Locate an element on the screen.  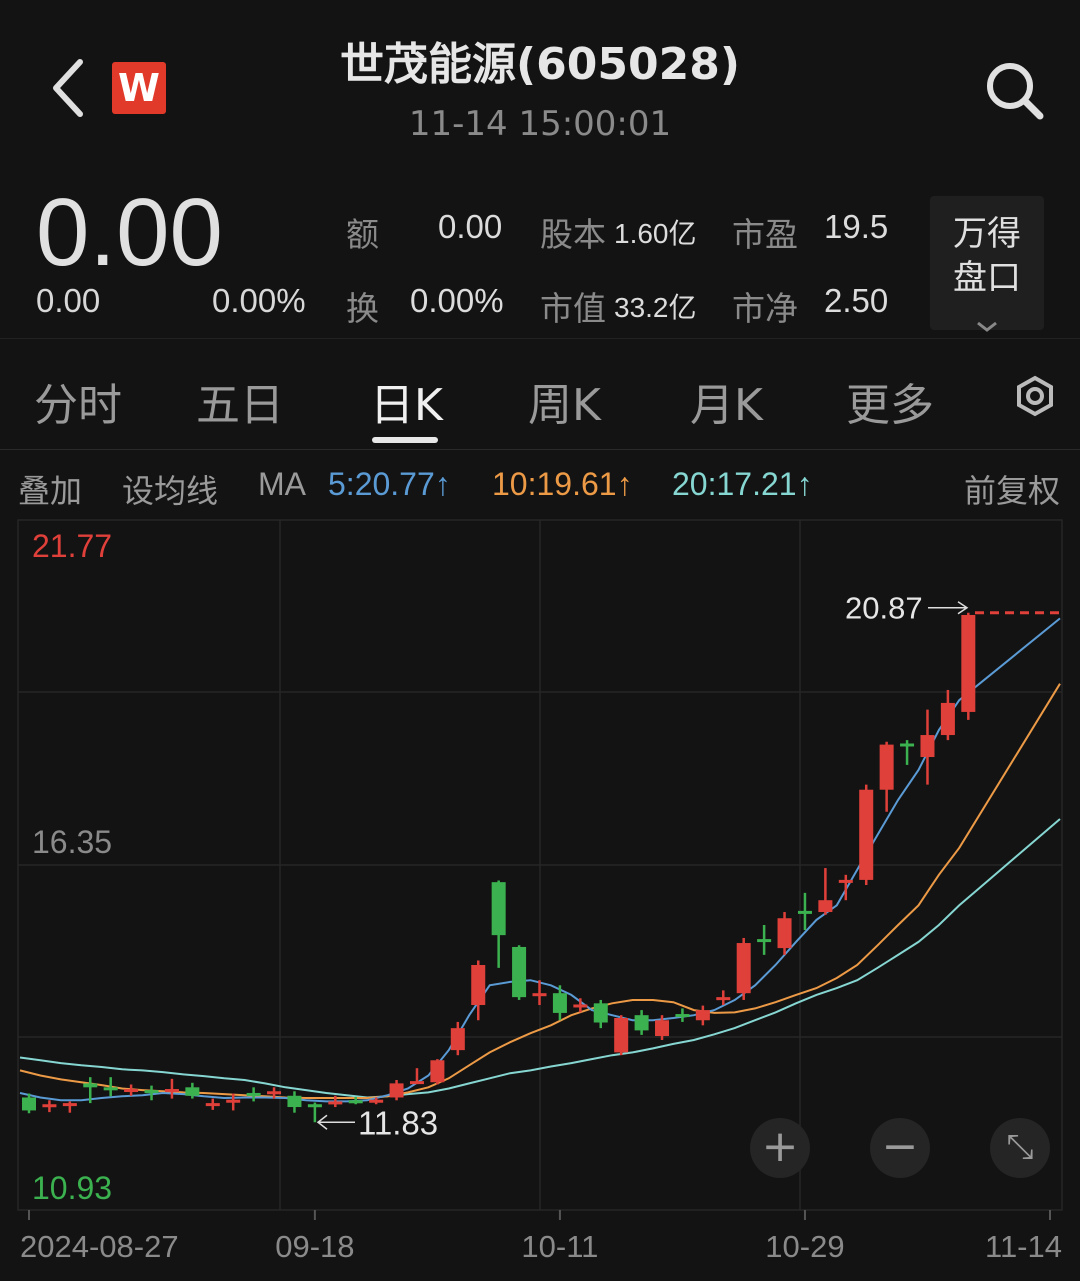
stat-value: 1.60亿 is located at coordinates (655, 233).